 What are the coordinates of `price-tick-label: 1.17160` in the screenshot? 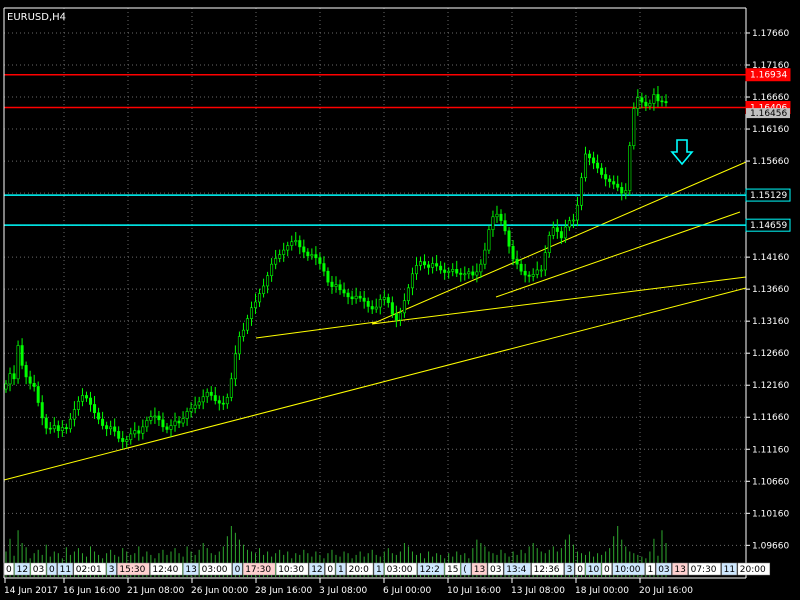 It's located at (770, 66).